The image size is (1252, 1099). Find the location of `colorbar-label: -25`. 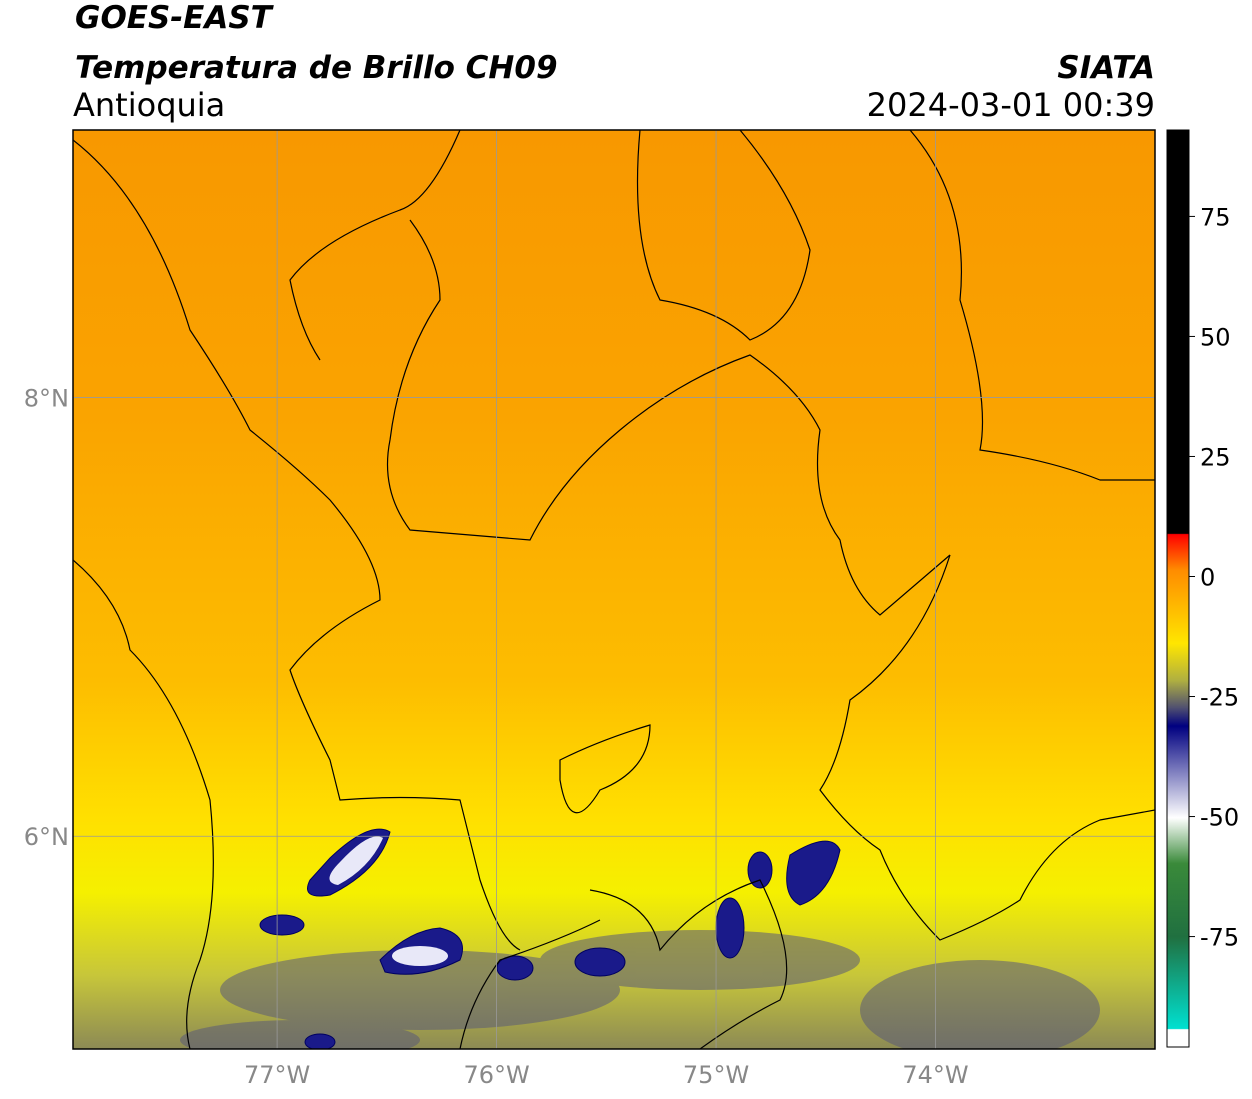

colorbar-label: -25 is located at coordinates (1219, 698).